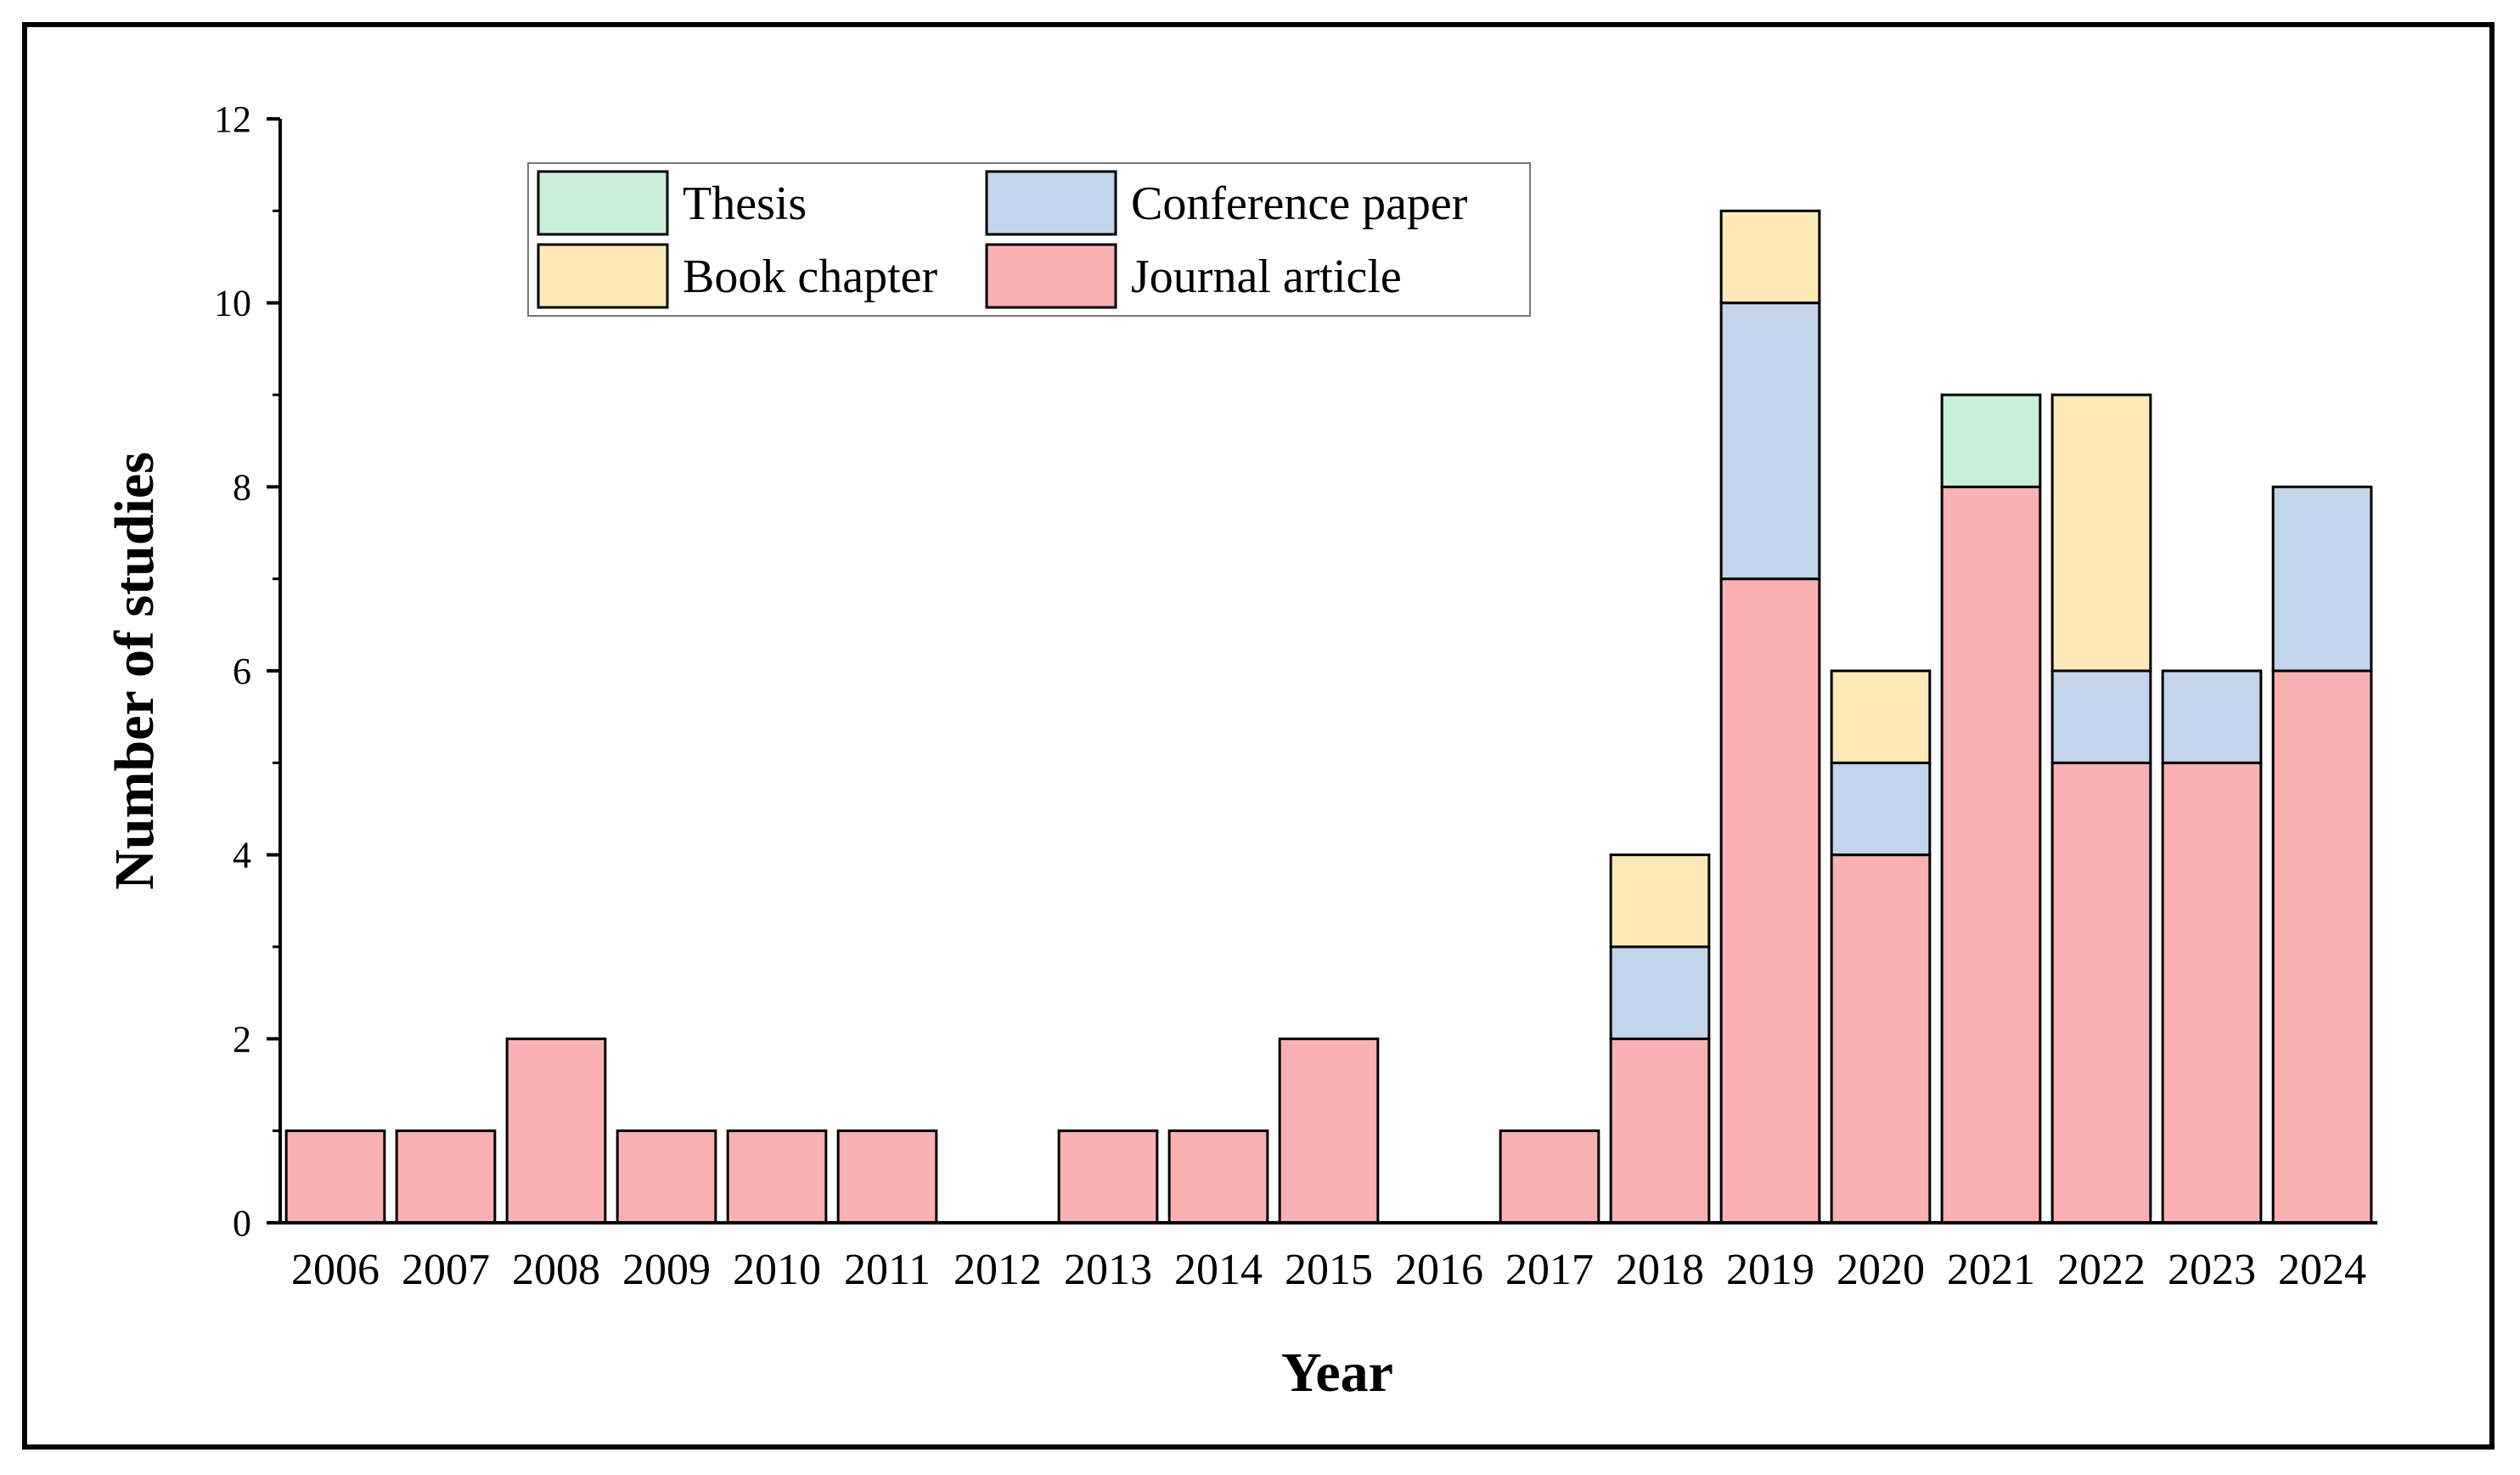  What do you see at coordinates (1881, 1270) in the screenshot?
I see `x-tick-label-2020: 2020` at bounding box center [1881, 1270].